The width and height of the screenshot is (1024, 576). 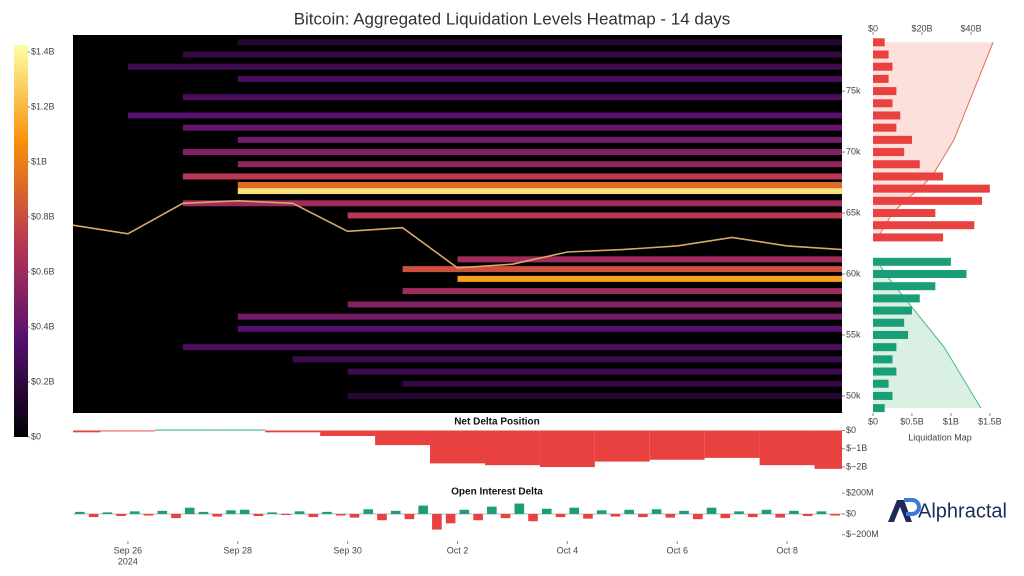 I want to click on y-tick-label: 70k, so click(x=853, y=151).